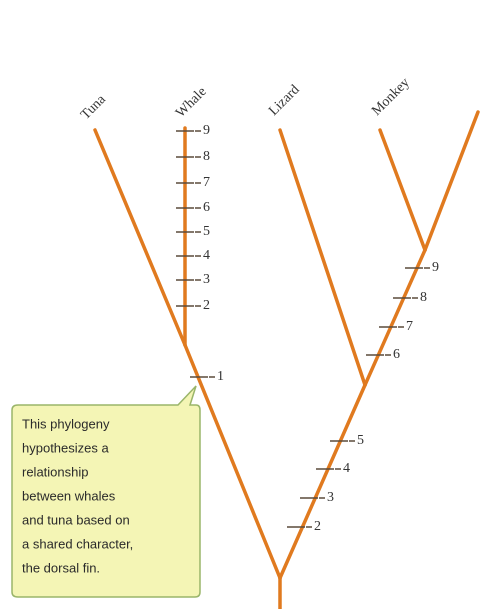  Describe the element at coordinates (284, 100) in the screenshot. I see `taxon-label: Lizard` at that location.